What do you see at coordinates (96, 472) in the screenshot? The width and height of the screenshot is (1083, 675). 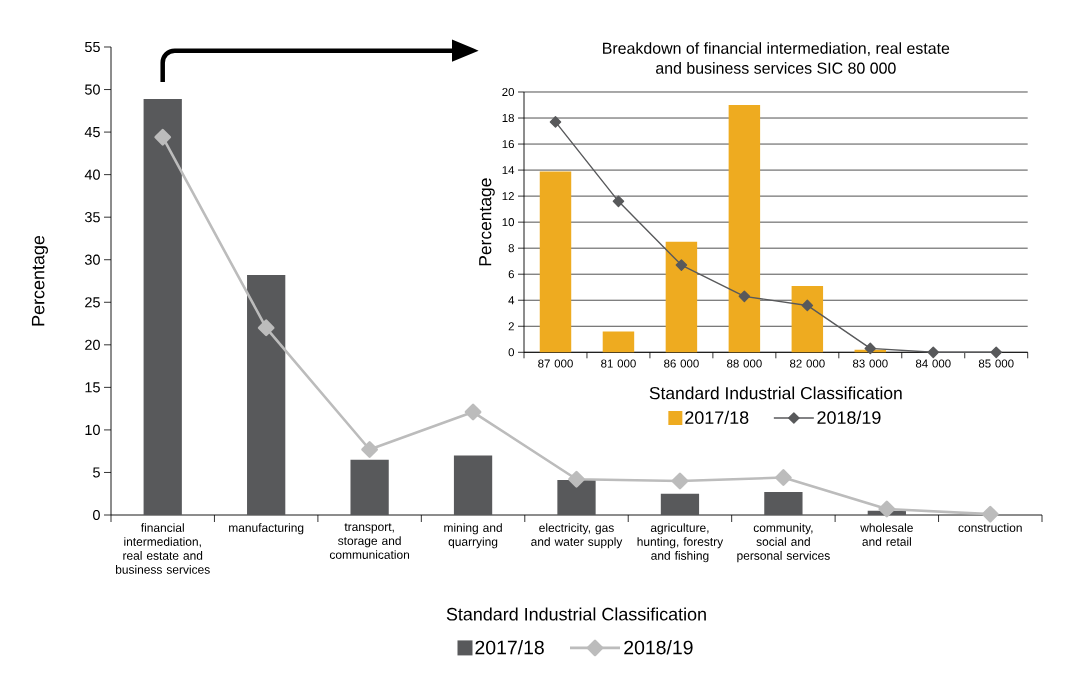 I see `y-tick-label: 5` at bounding box center [96, 472].